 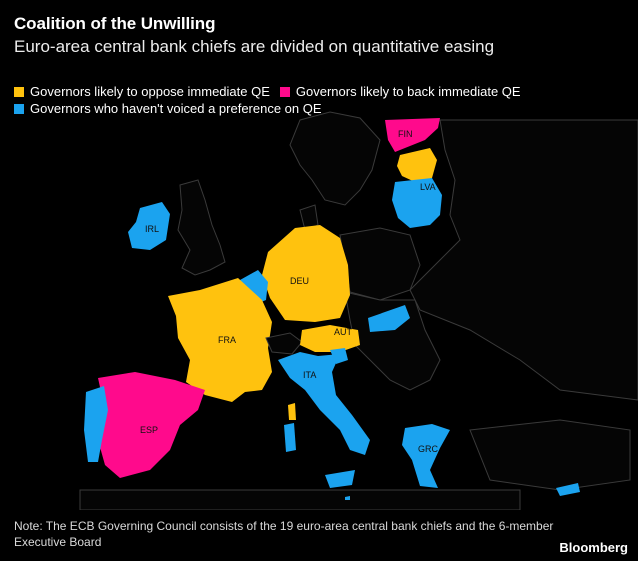 I want to click on label-aut: AUT, so click(x=343, y=332).